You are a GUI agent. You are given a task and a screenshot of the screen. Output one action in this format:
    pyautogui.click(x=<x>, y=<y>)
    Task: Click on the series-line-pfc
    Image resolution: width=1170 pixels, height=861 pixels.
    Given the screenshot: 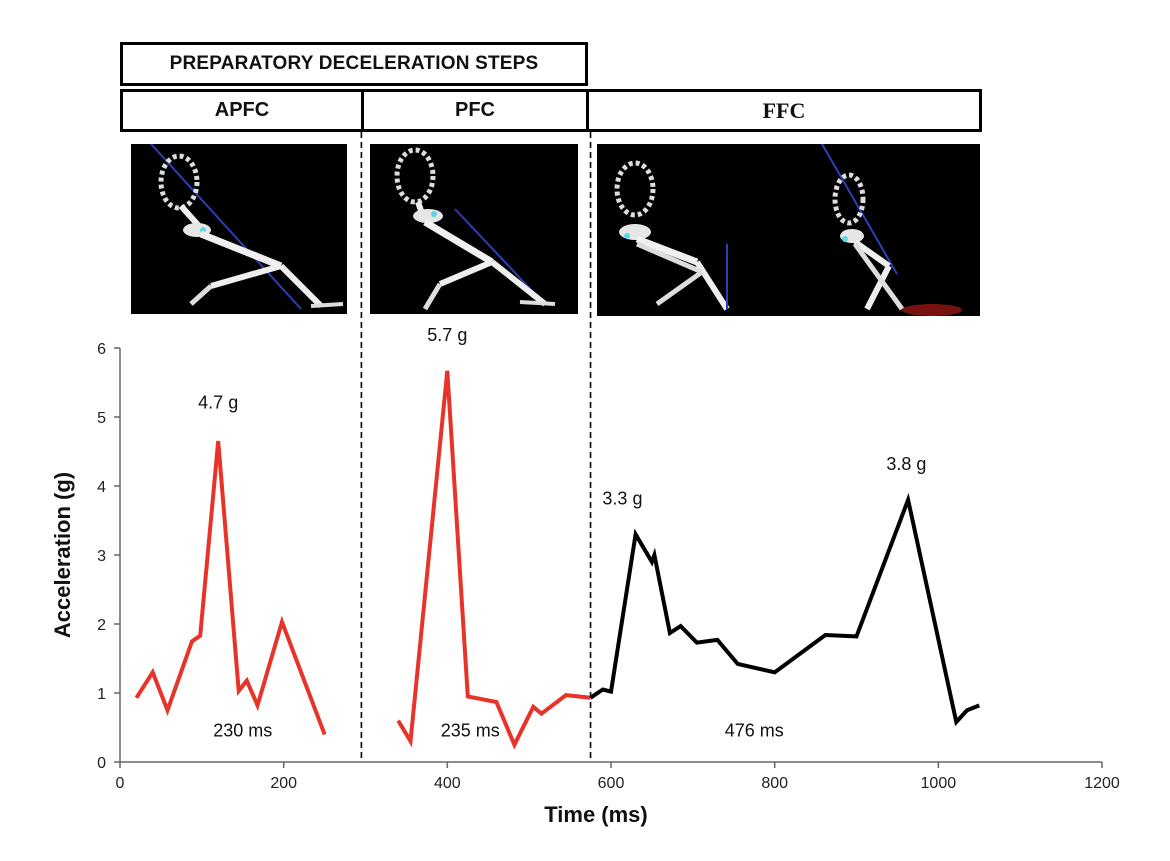 What is the action you would take?
    pyautogui.click(x=493, y=560)
    